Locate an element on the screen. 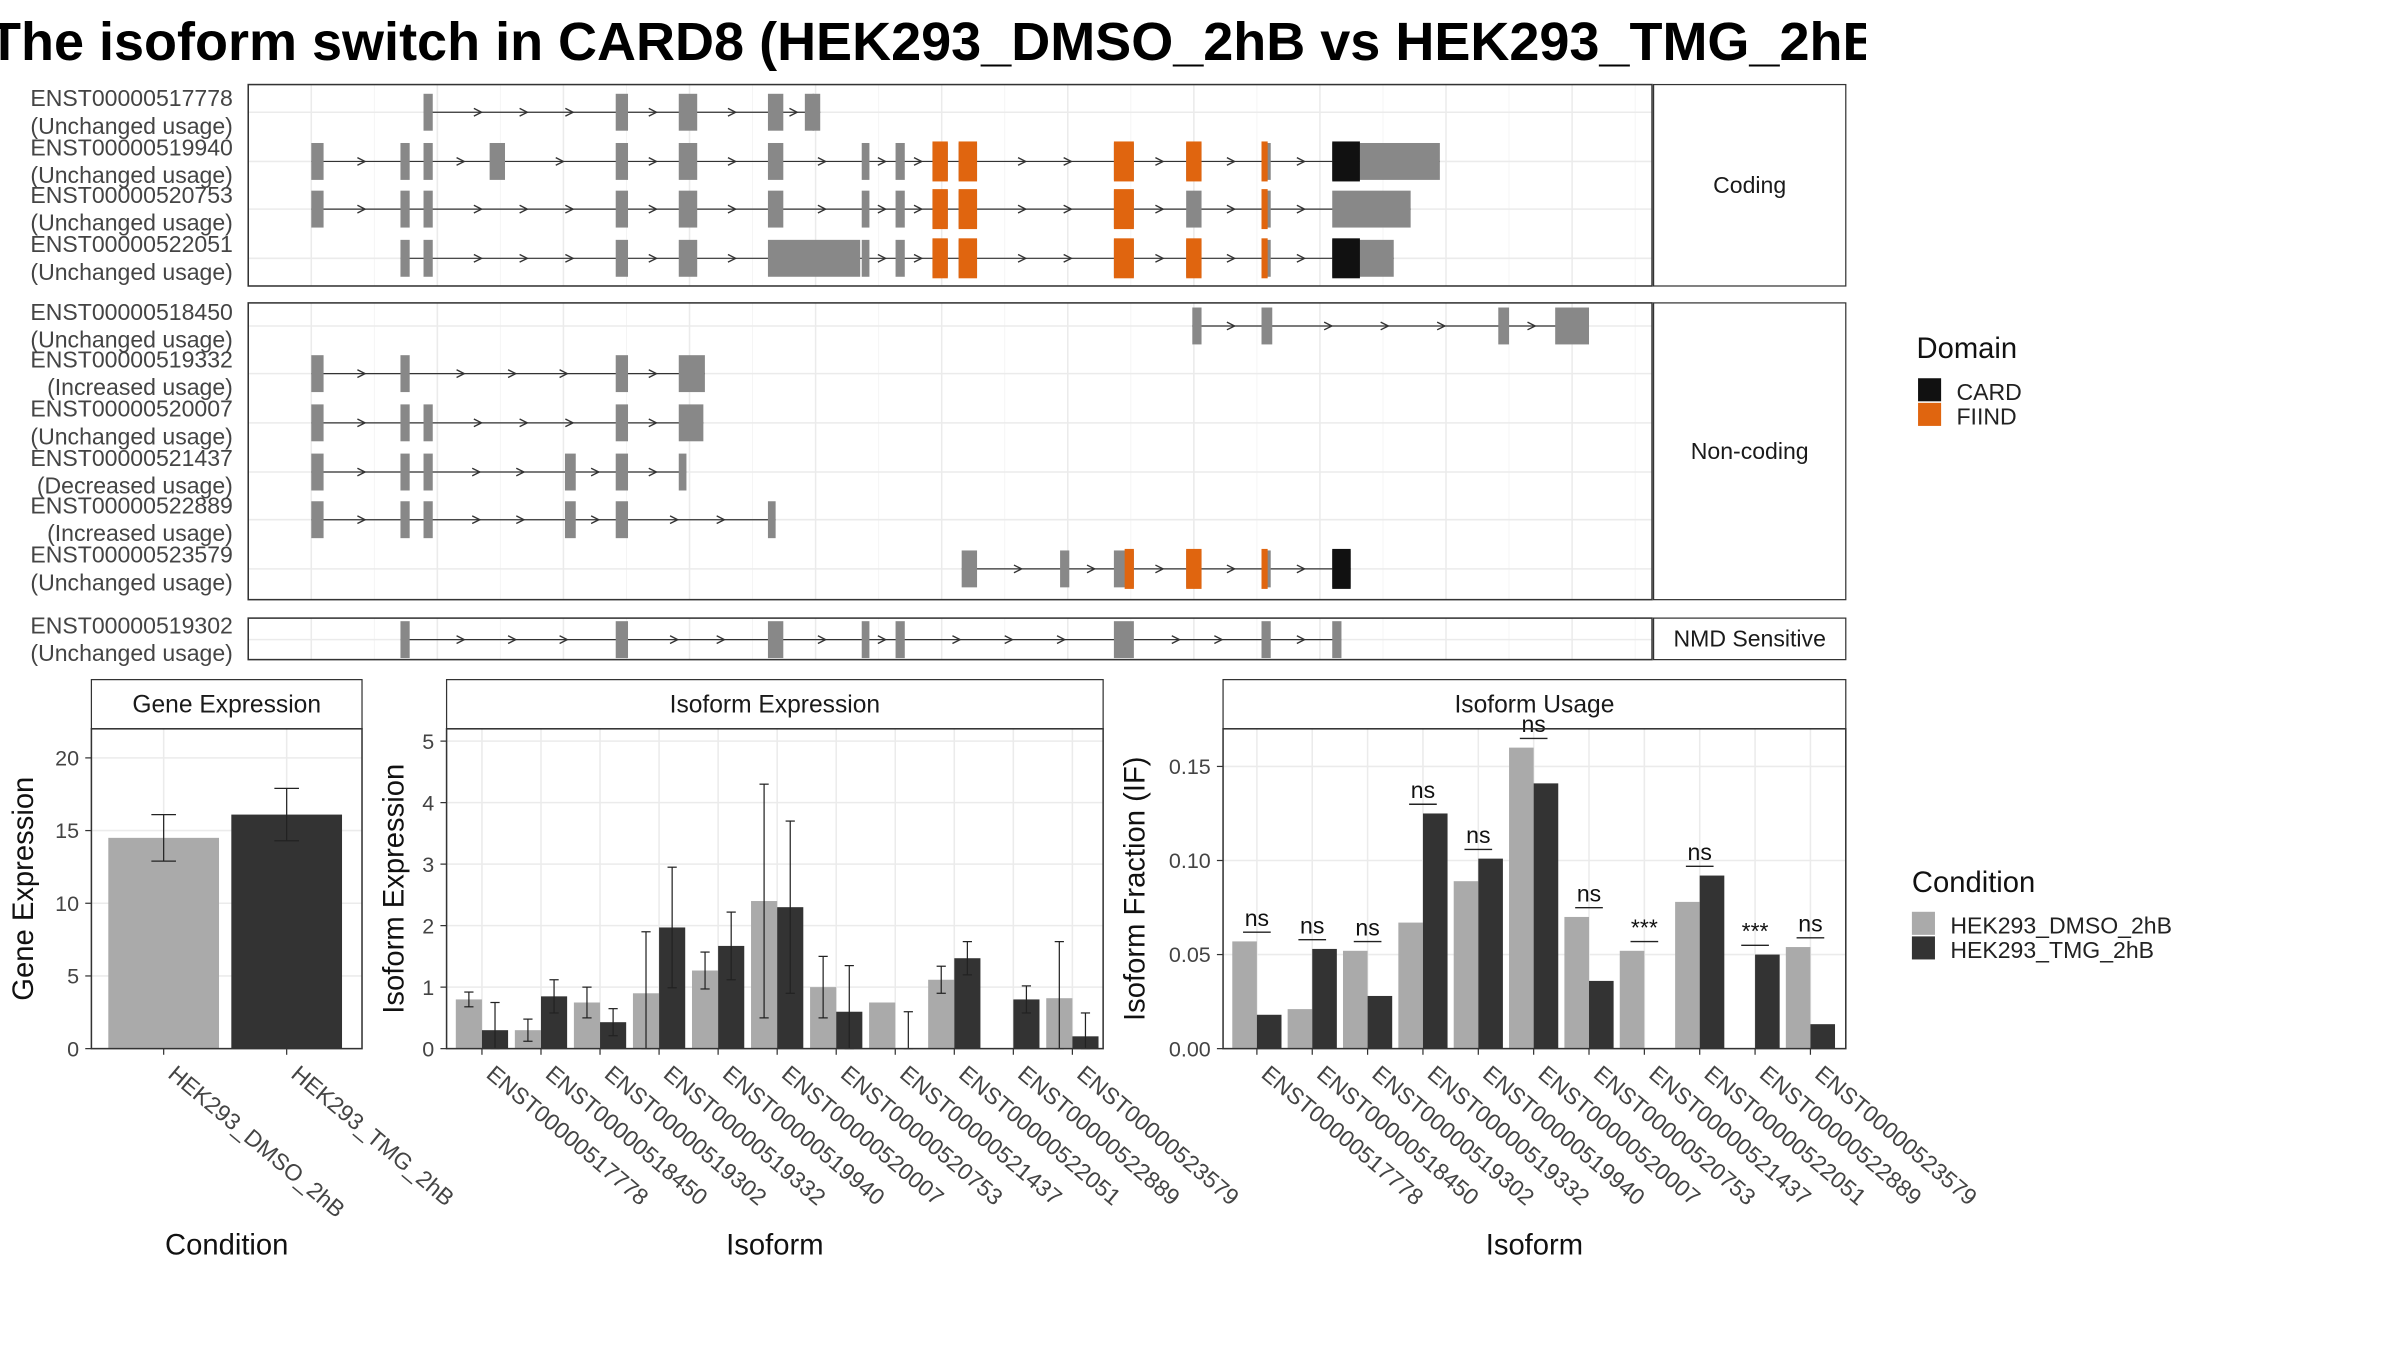 Image resolution: width=2400 pixels, height=1350 pixels. panel-strip-label: NMD Sensitive is located at coordinates (1749, 639).